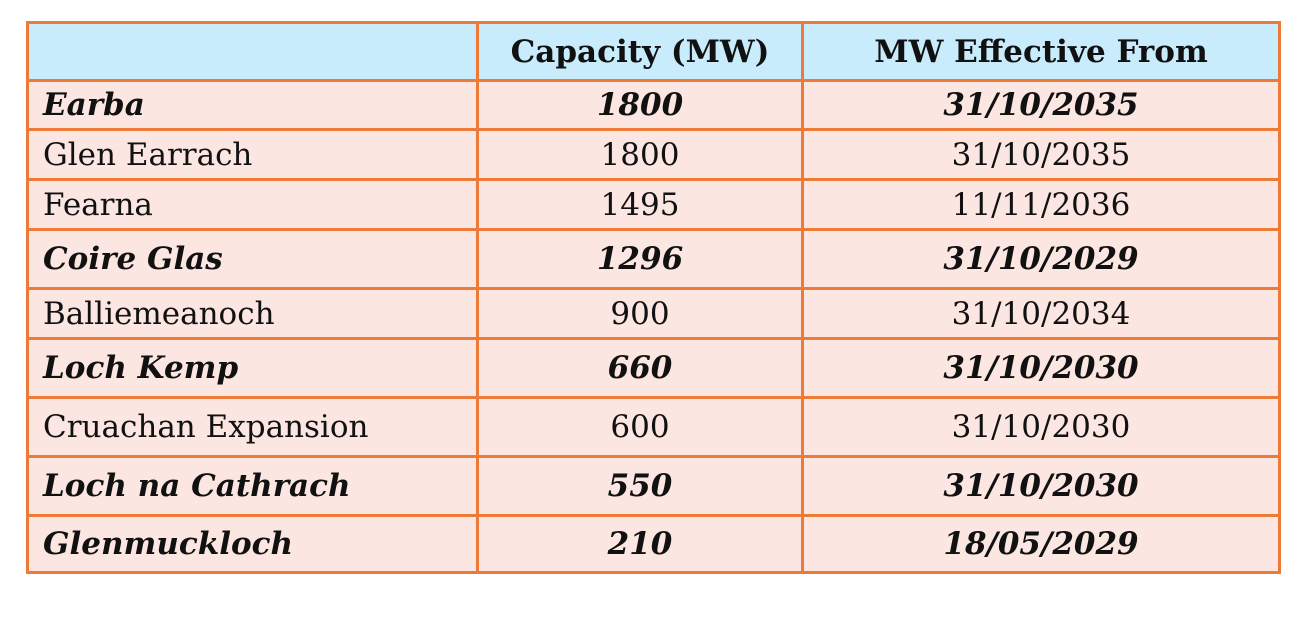 The image size is (1316, 622). Describe the element at coordinates (252, 204) in the screenshot. I see `row-name: Fearna` at that location.